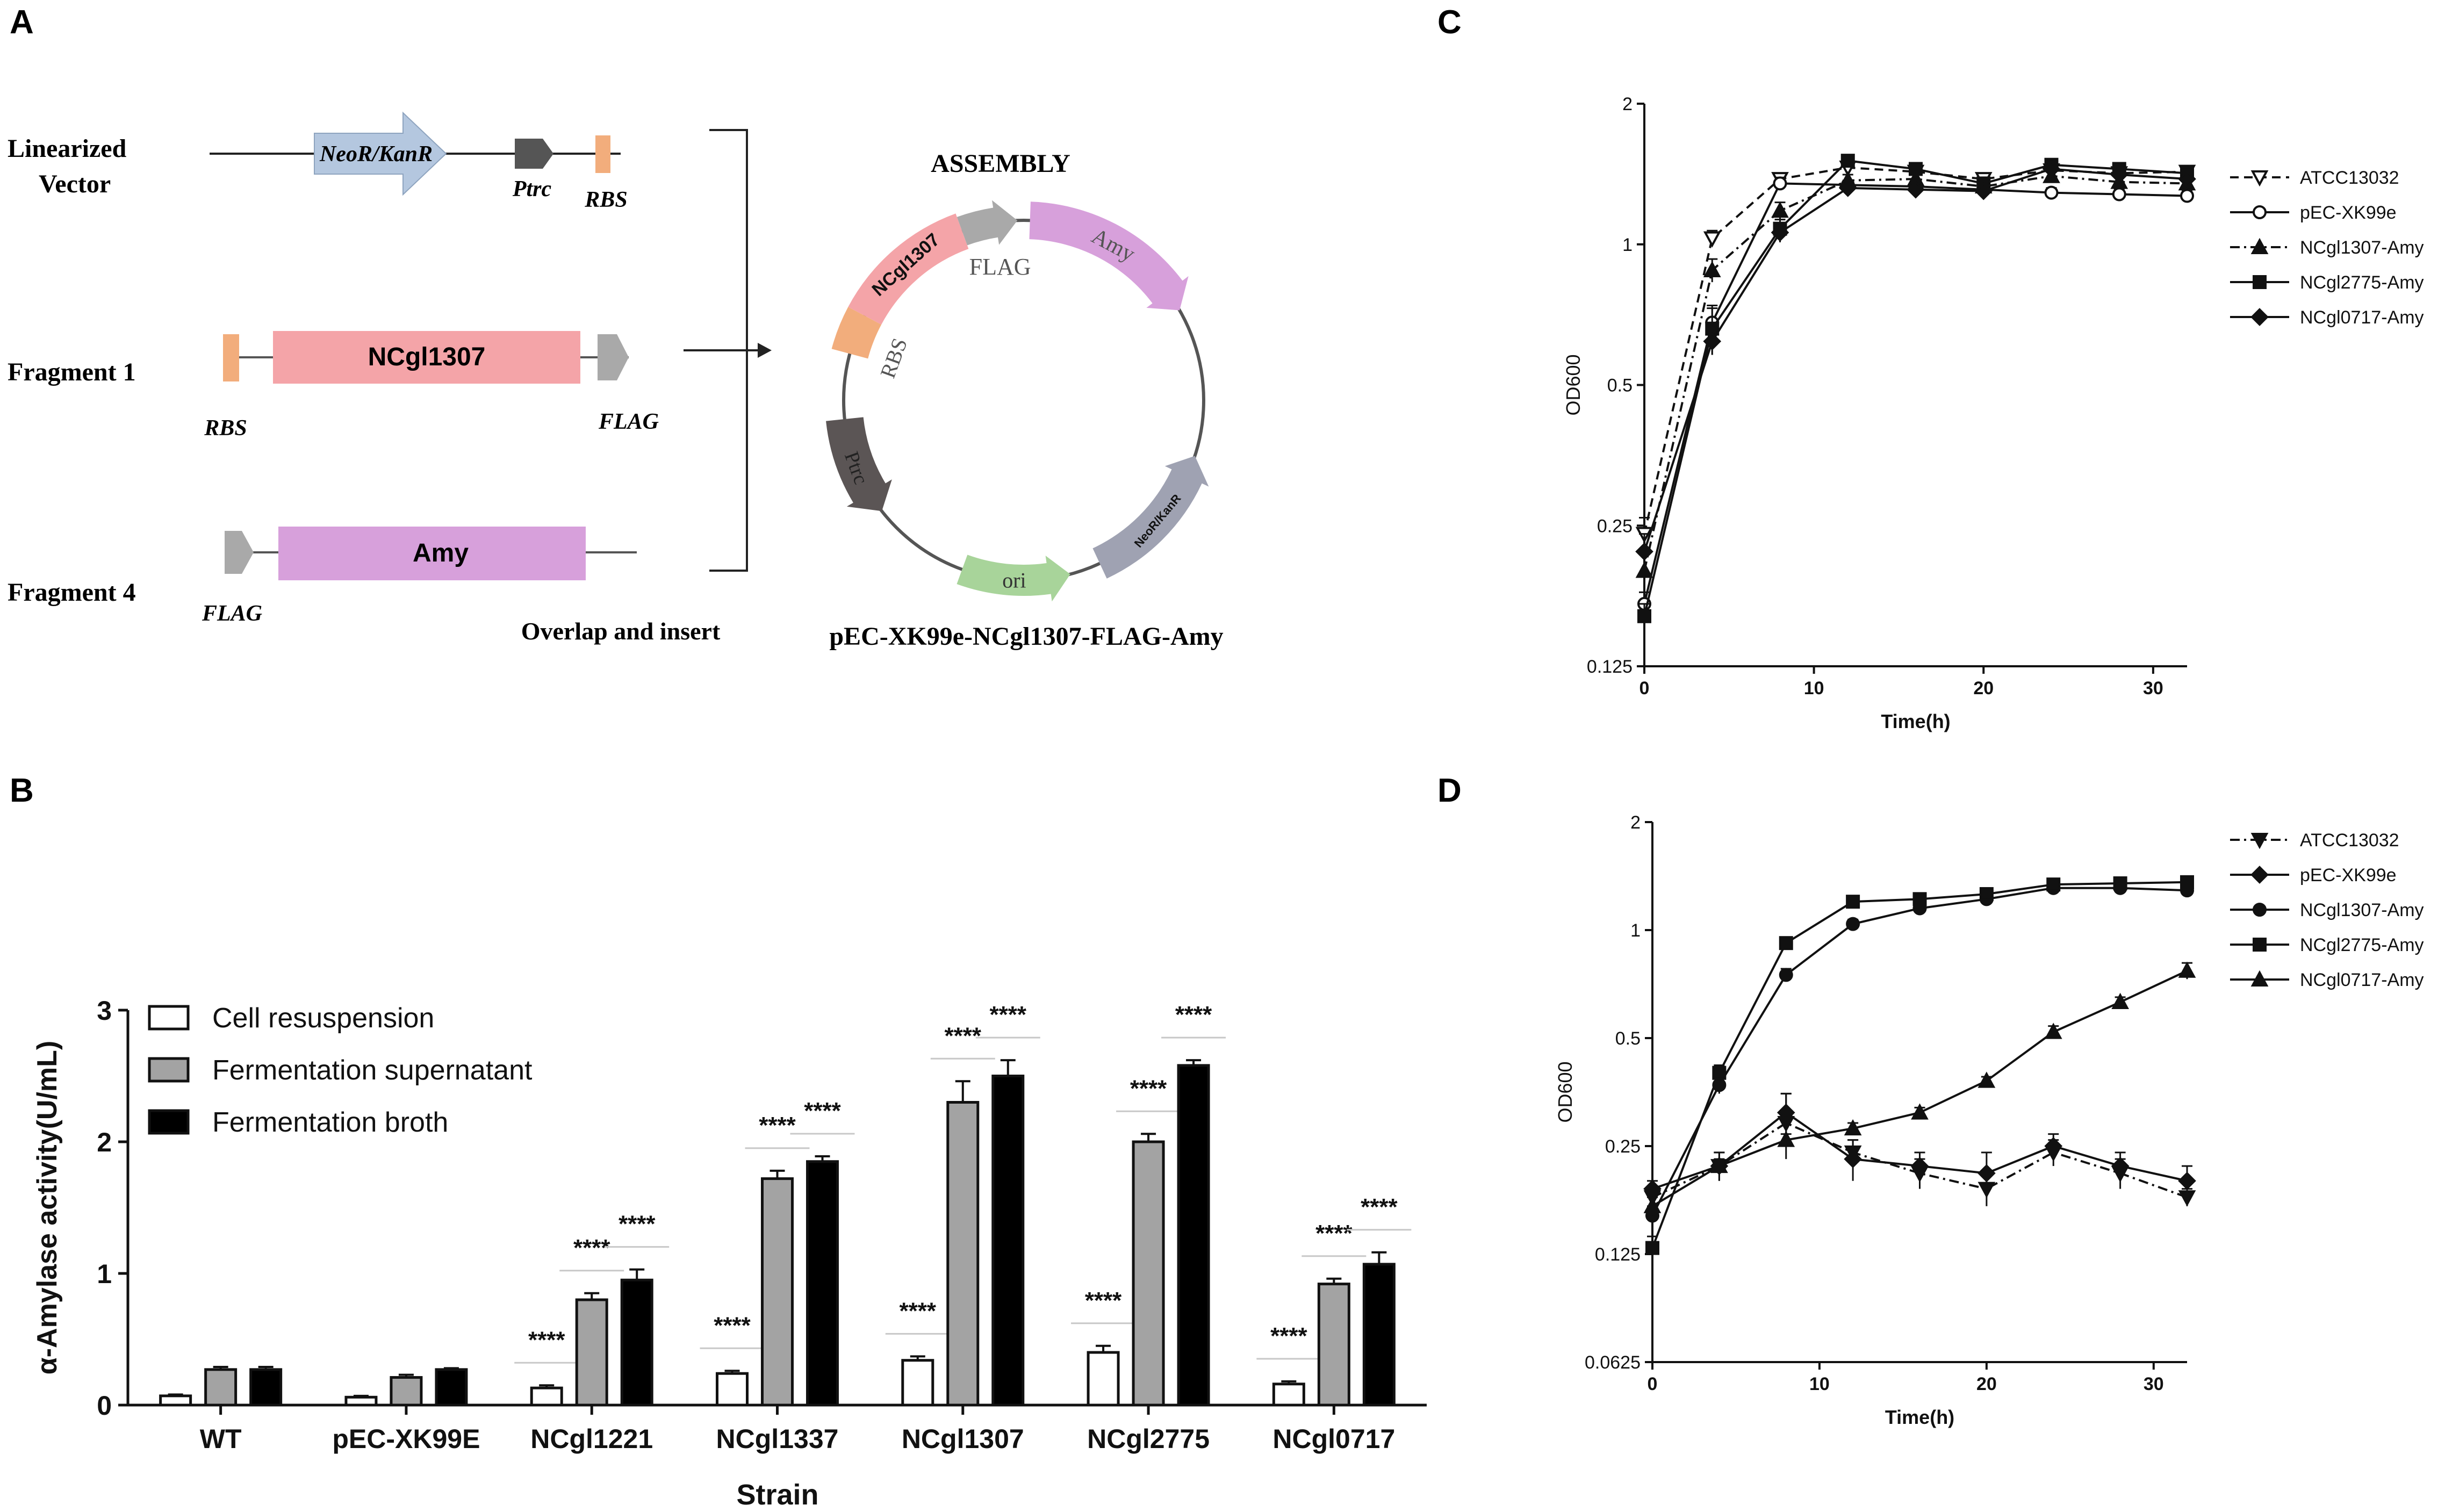 The image size is (2445, 1512). What do you see at coordinates (777, 1439) in the screenshot?
I see `b-category-label: NCgl1337` at bounding box center [777, 1439].